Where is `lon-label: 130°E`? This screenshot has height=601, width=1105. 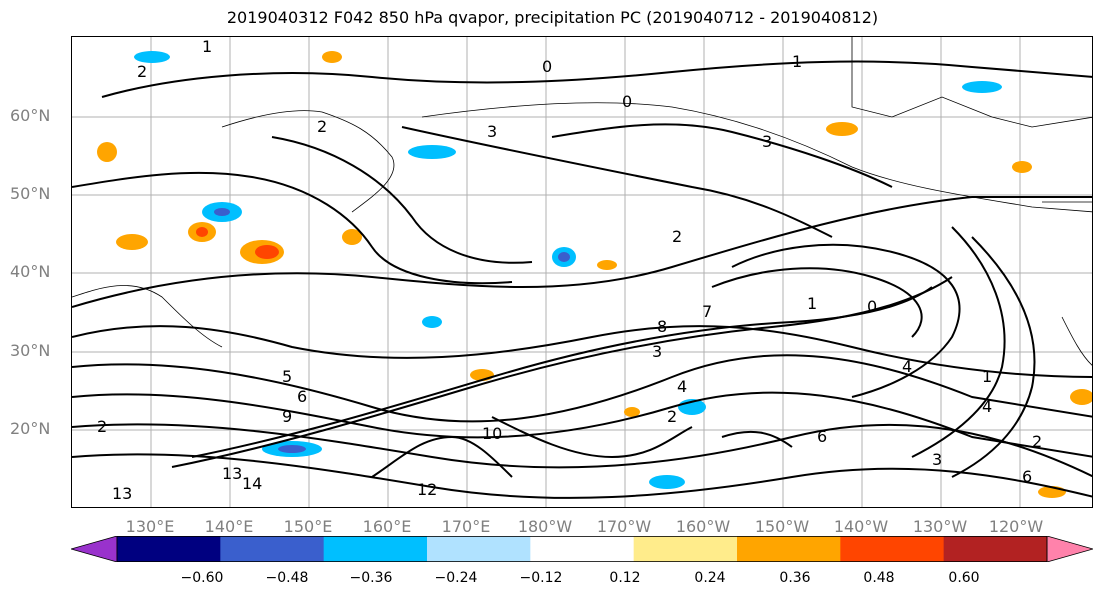
lon-label: 130°E is located at coordinates (150, 526).